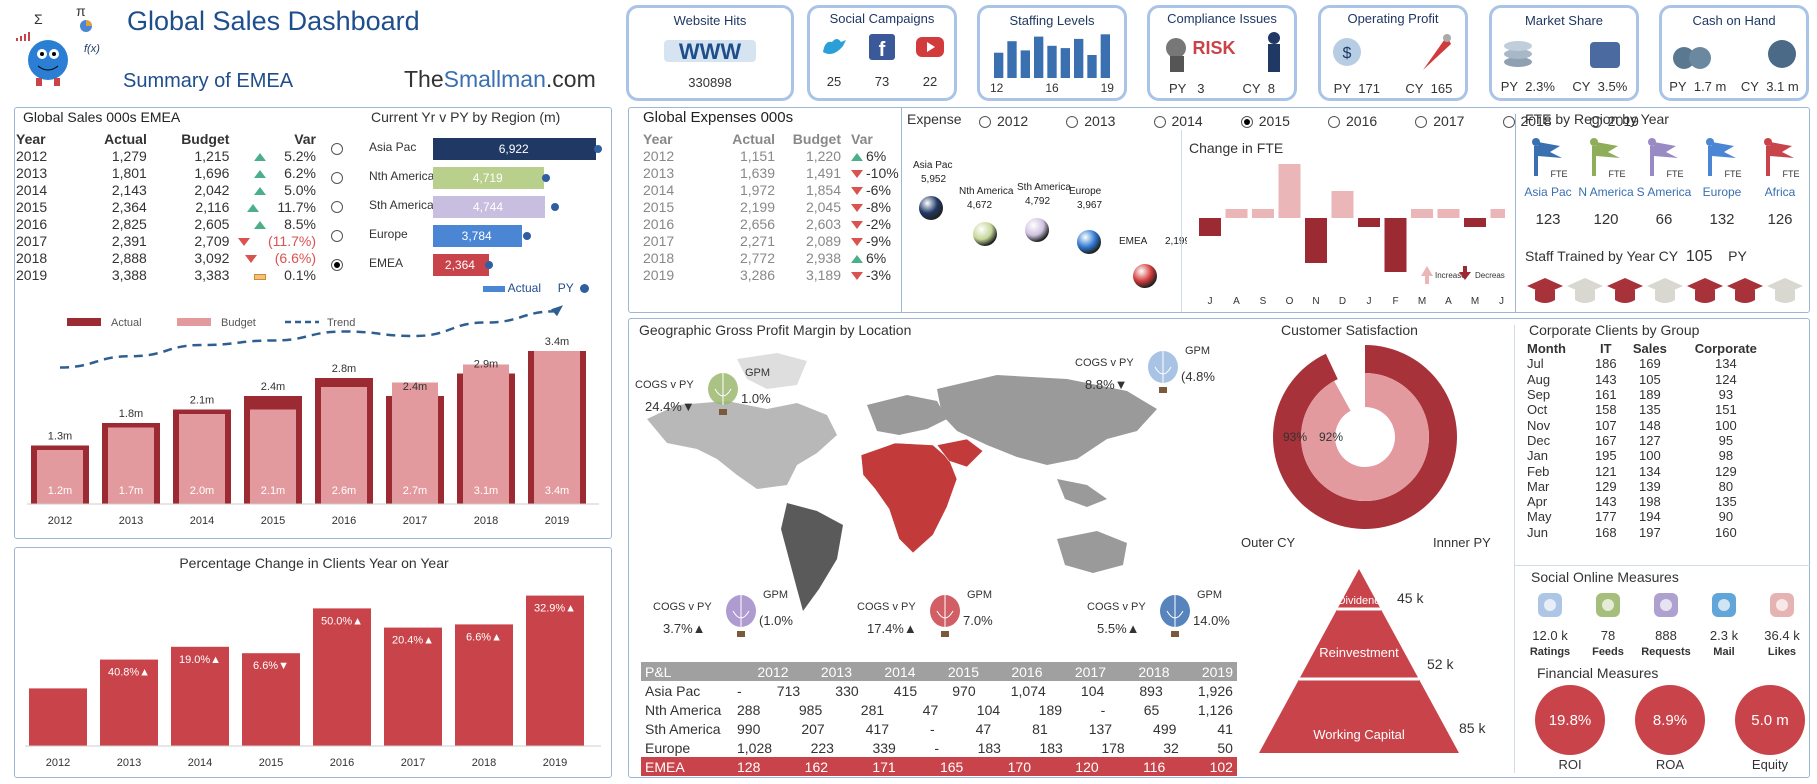  What do you see at coordinates (986, 191) in the screenshot?
I see `bubble-name: Nth America` at bounding box center [986, 191].